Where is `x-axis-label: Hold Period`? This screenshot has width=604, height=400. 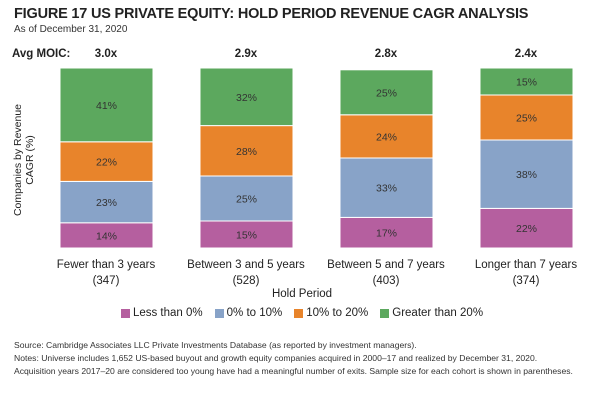
x-axis-label: Hold Period is located at coordinates (302, 294).